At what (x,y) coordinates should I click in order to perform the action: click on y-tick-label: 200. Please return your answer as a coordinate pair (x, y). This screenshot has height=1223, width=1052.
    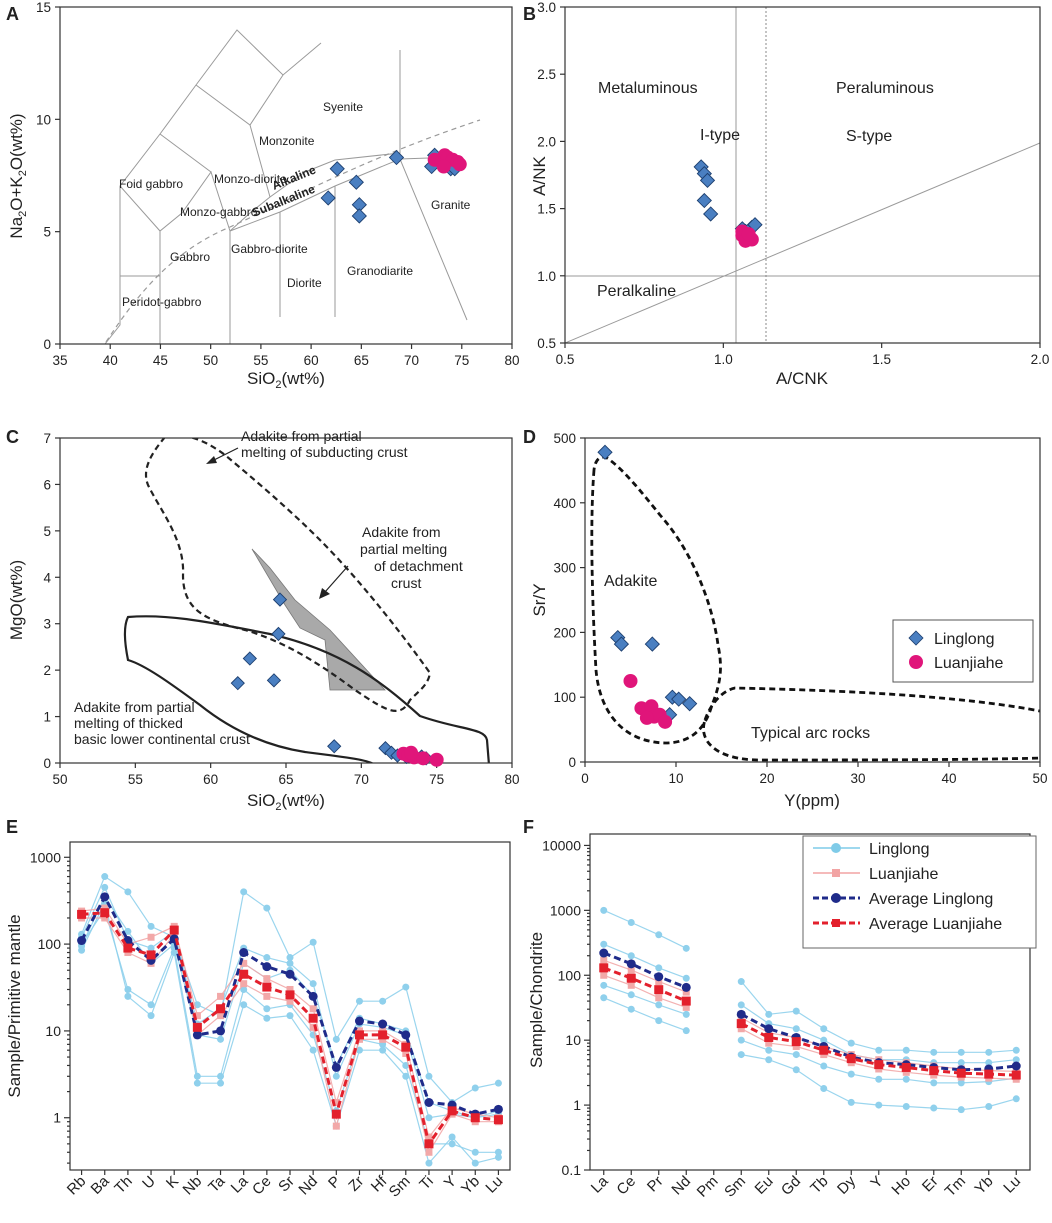
    Looking at the image, I should click on (564, 632).